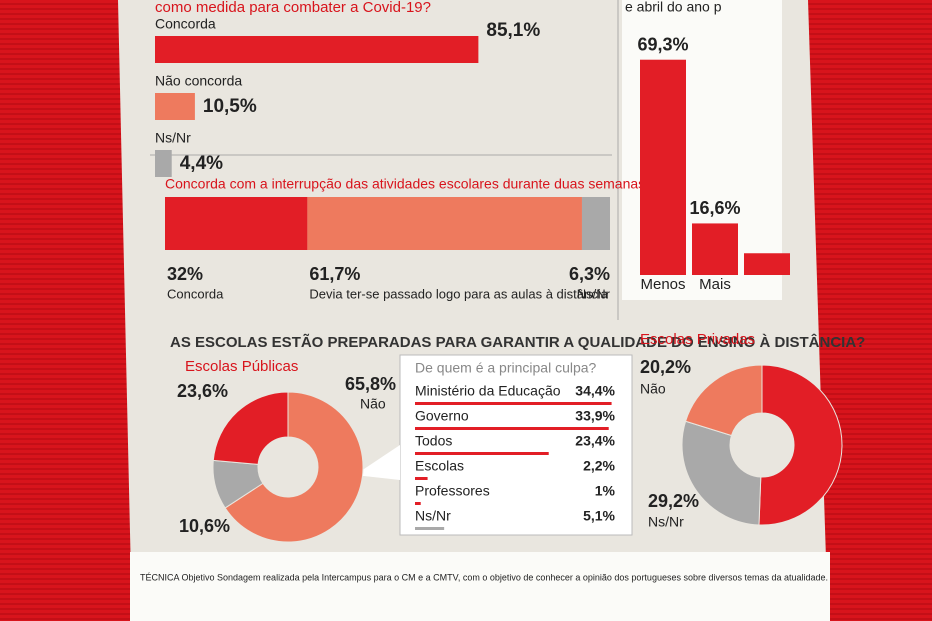 The width and height of the screenshot is (932, 621). I want to click on category-label: Não concorda, so click(198, 81).